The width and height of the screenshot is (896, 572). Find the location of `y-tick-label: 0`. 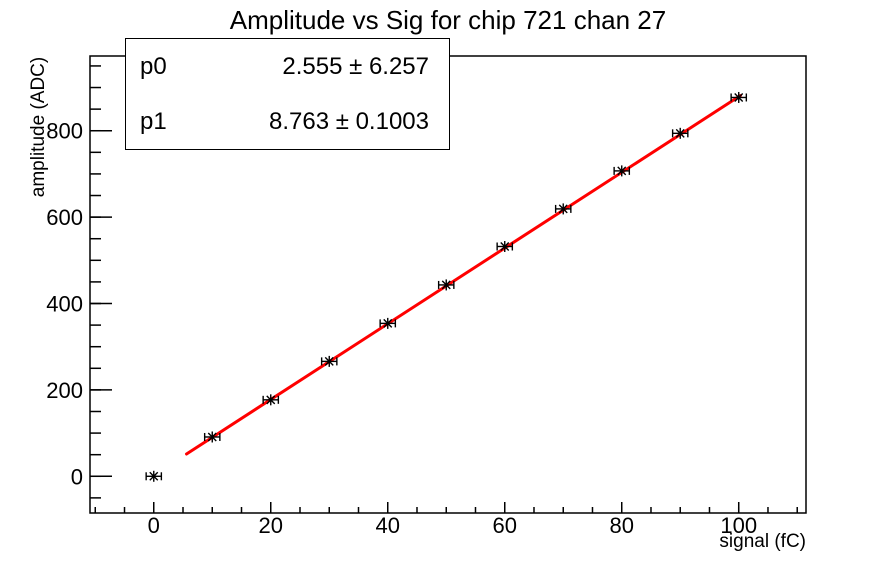

y-tick-label: 0 is located at coordinates (77, 476).